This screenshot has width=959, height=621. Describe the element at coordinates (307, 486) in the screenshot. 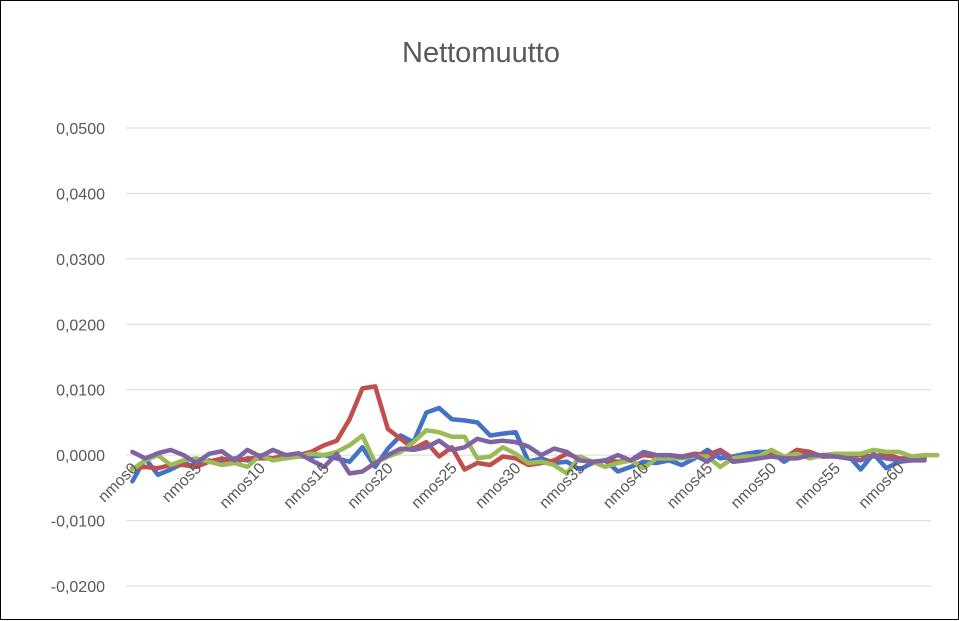

I see `x-tick-label: nmos15` at that location.